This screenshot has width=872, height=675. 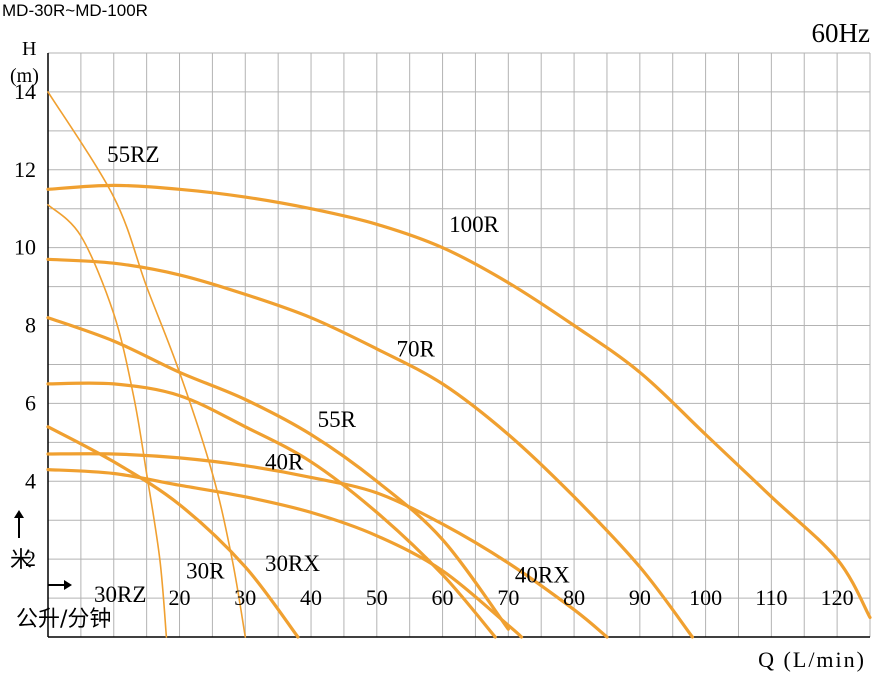 What do you see at coordinates (120, 594) in the screenshot?
I see `curve-label-30rz: 30RZ` at bounding box center [120, 594].